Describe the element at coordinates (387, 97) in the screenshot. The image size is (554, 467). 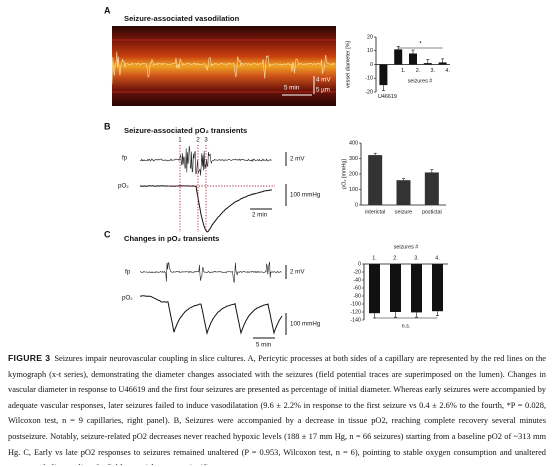
I see `category-label: U46619` at that location.